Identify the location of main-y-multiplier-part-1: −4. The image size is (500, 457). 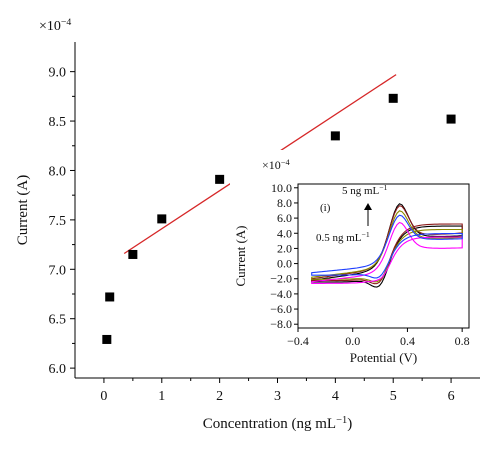
(66, 22).